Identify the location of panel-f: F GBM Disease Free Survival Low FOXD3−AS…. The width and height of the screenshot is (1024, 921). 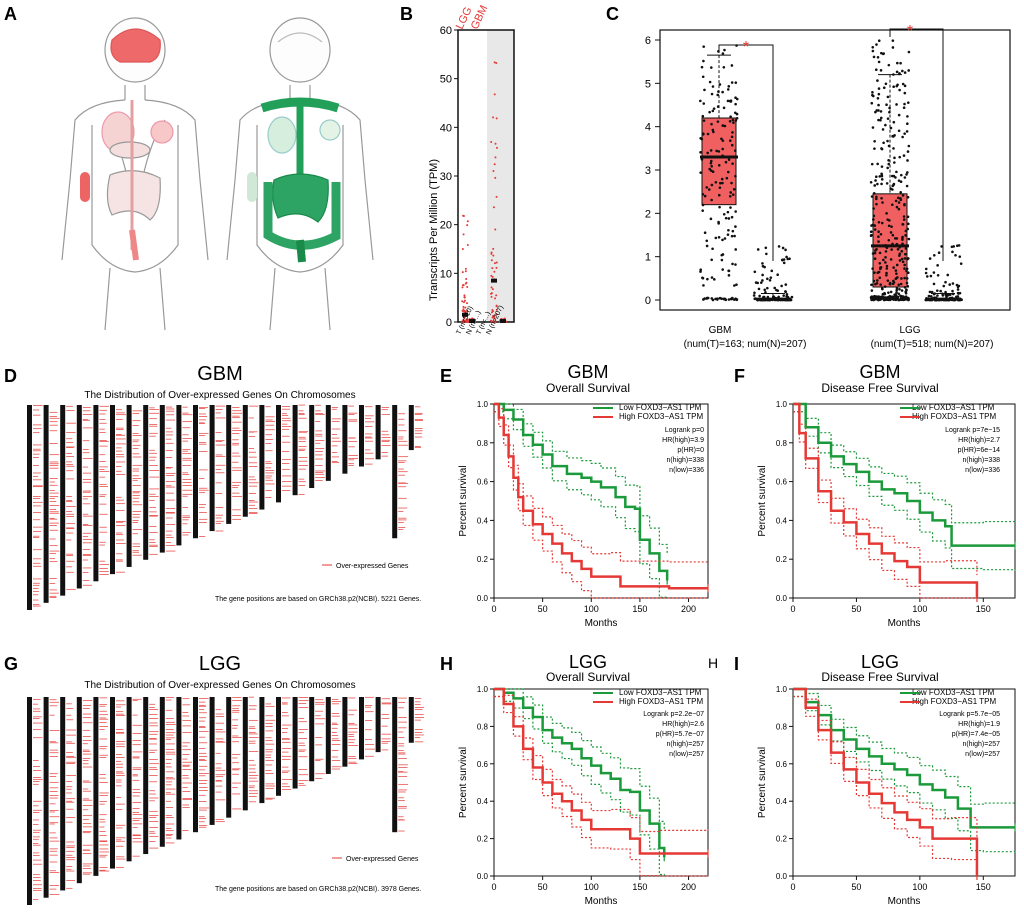
(875, 495).